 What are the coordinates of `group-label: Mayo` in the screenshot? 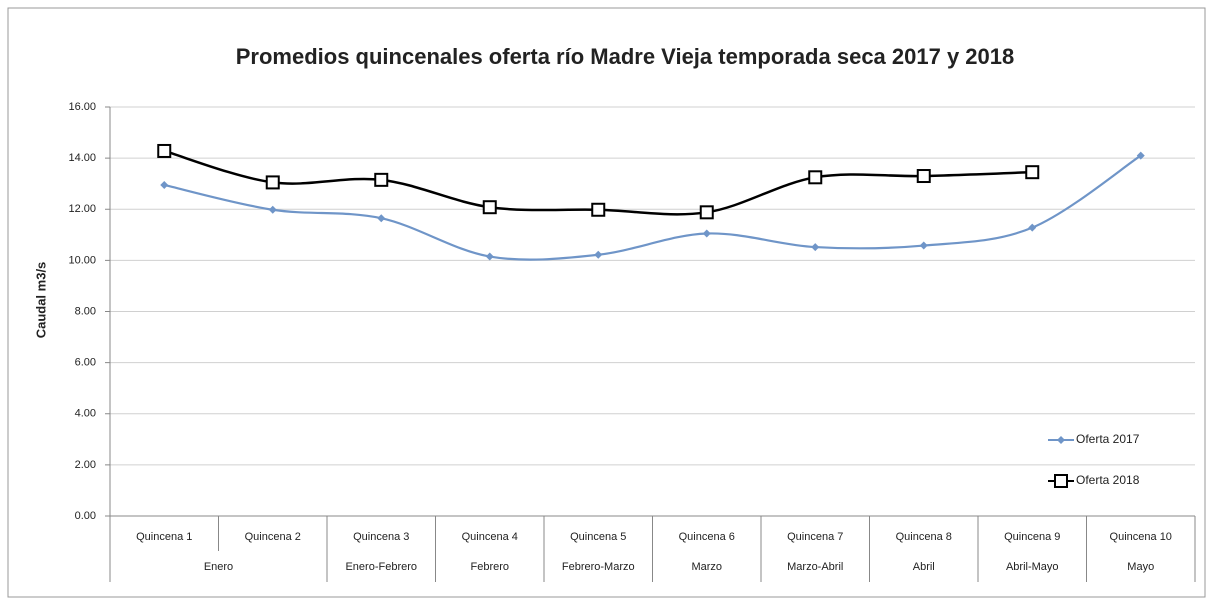 It's located at (1140, 567).